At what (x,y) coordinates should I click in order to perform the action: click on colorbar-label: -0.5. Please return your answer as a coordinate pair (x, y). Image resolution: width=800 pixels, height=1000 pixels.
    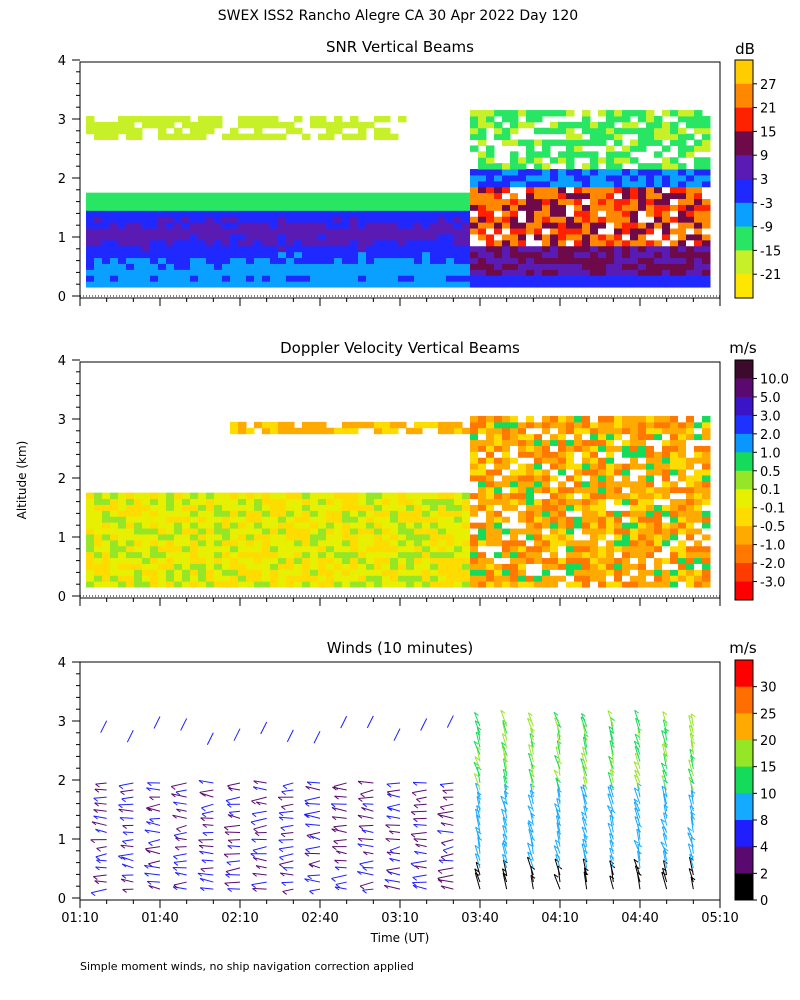
    Looking at the image, I should click on (772, 527).